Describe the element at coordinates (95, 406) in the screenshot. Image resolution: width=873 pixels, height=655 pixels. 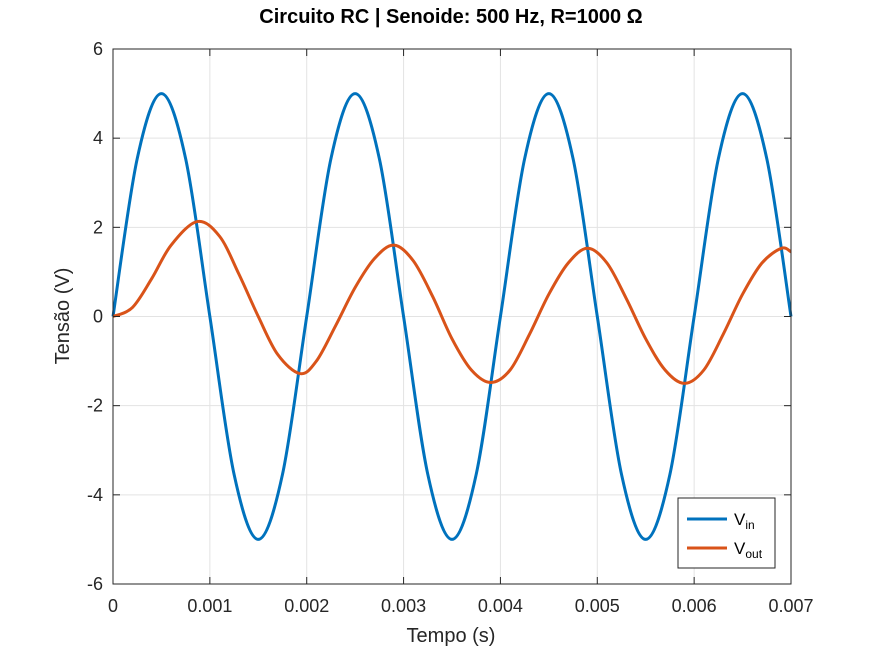
I see `y-tick-label: -2` at that location.